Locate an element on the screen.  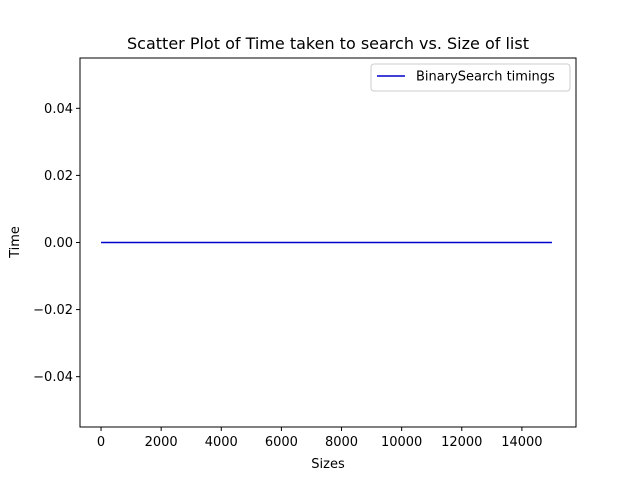
y-tick-label: 0.00 is located at coordinates (58, 243).